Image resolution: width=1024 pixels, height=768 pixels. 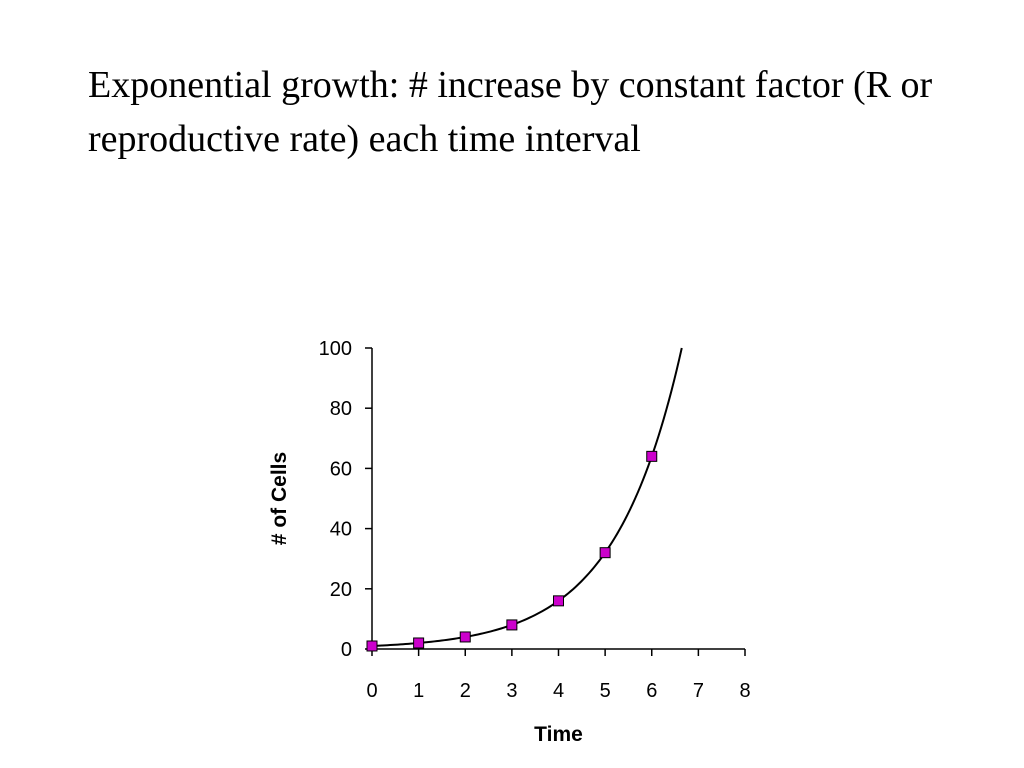 I want to click on x-tick-label: 5, so click(x=605, y=691).